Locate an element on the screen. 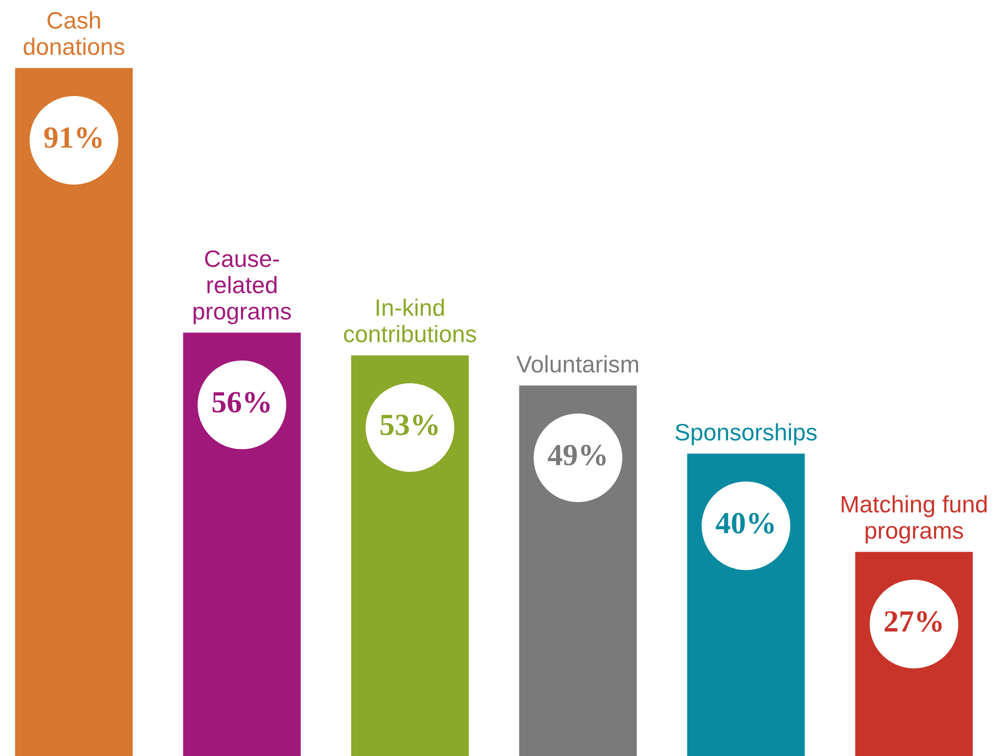 The image size is (998, 756). data-label: 56% is located at coordinates (241, 402).